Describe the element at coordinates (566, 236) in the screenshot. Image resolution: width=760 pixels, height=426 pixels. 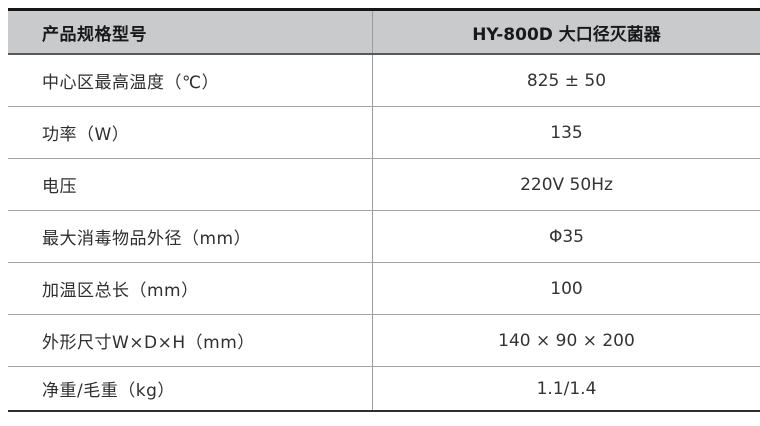
I see `row-value: Φ35` at that location.